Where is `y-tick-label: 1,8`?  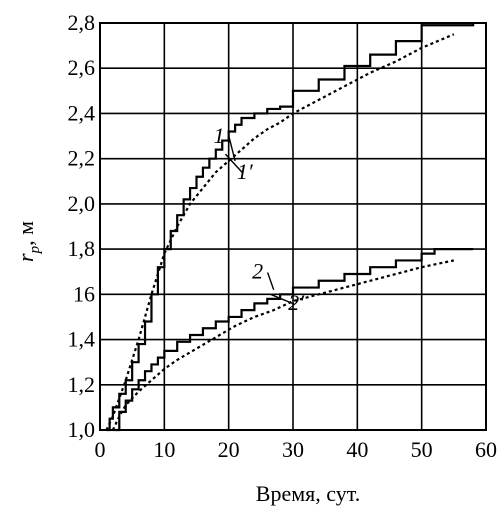
y-tick-label: 1,8 is located at coordinates (82, 248).